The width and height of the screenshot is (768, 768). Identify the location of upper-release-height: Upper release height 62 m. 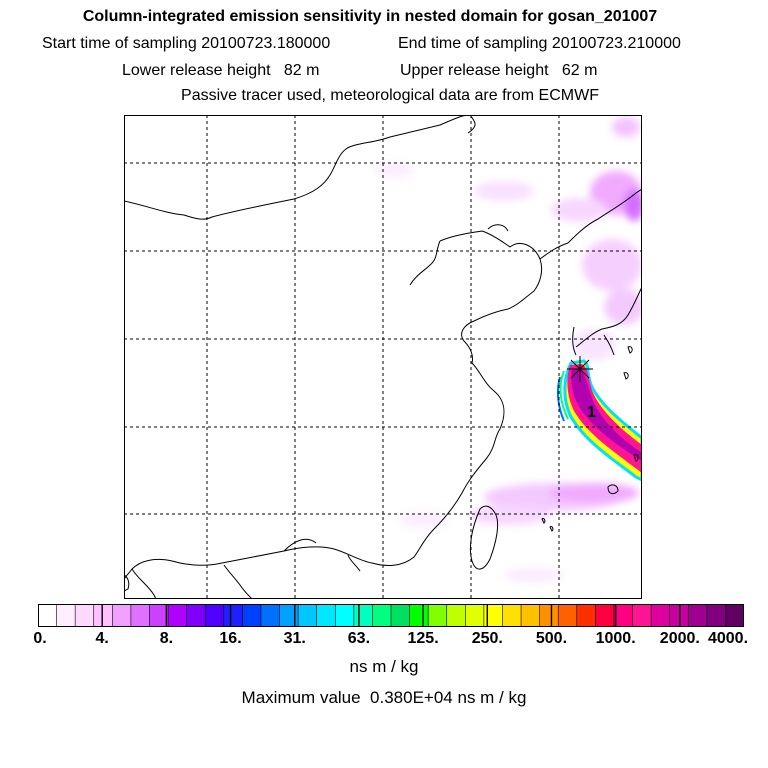
(499, 70).